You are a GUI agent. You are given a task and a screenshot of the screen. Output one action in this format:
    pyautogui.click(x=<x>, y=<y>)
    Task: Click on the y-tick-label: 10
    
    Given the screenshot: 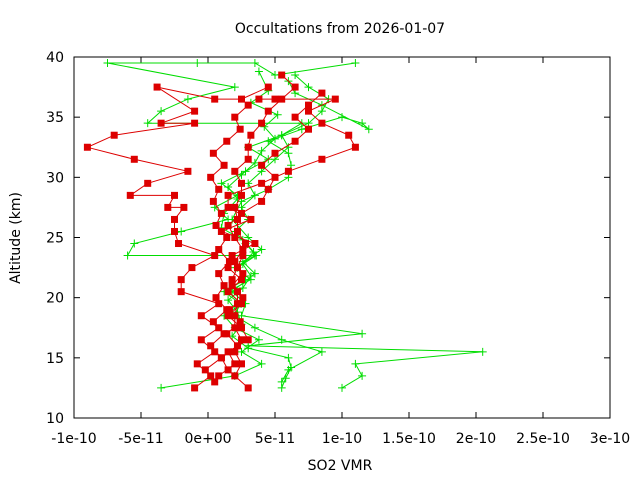 What is the action you would take?
    pyautogui.click(x=55, y=419)
    